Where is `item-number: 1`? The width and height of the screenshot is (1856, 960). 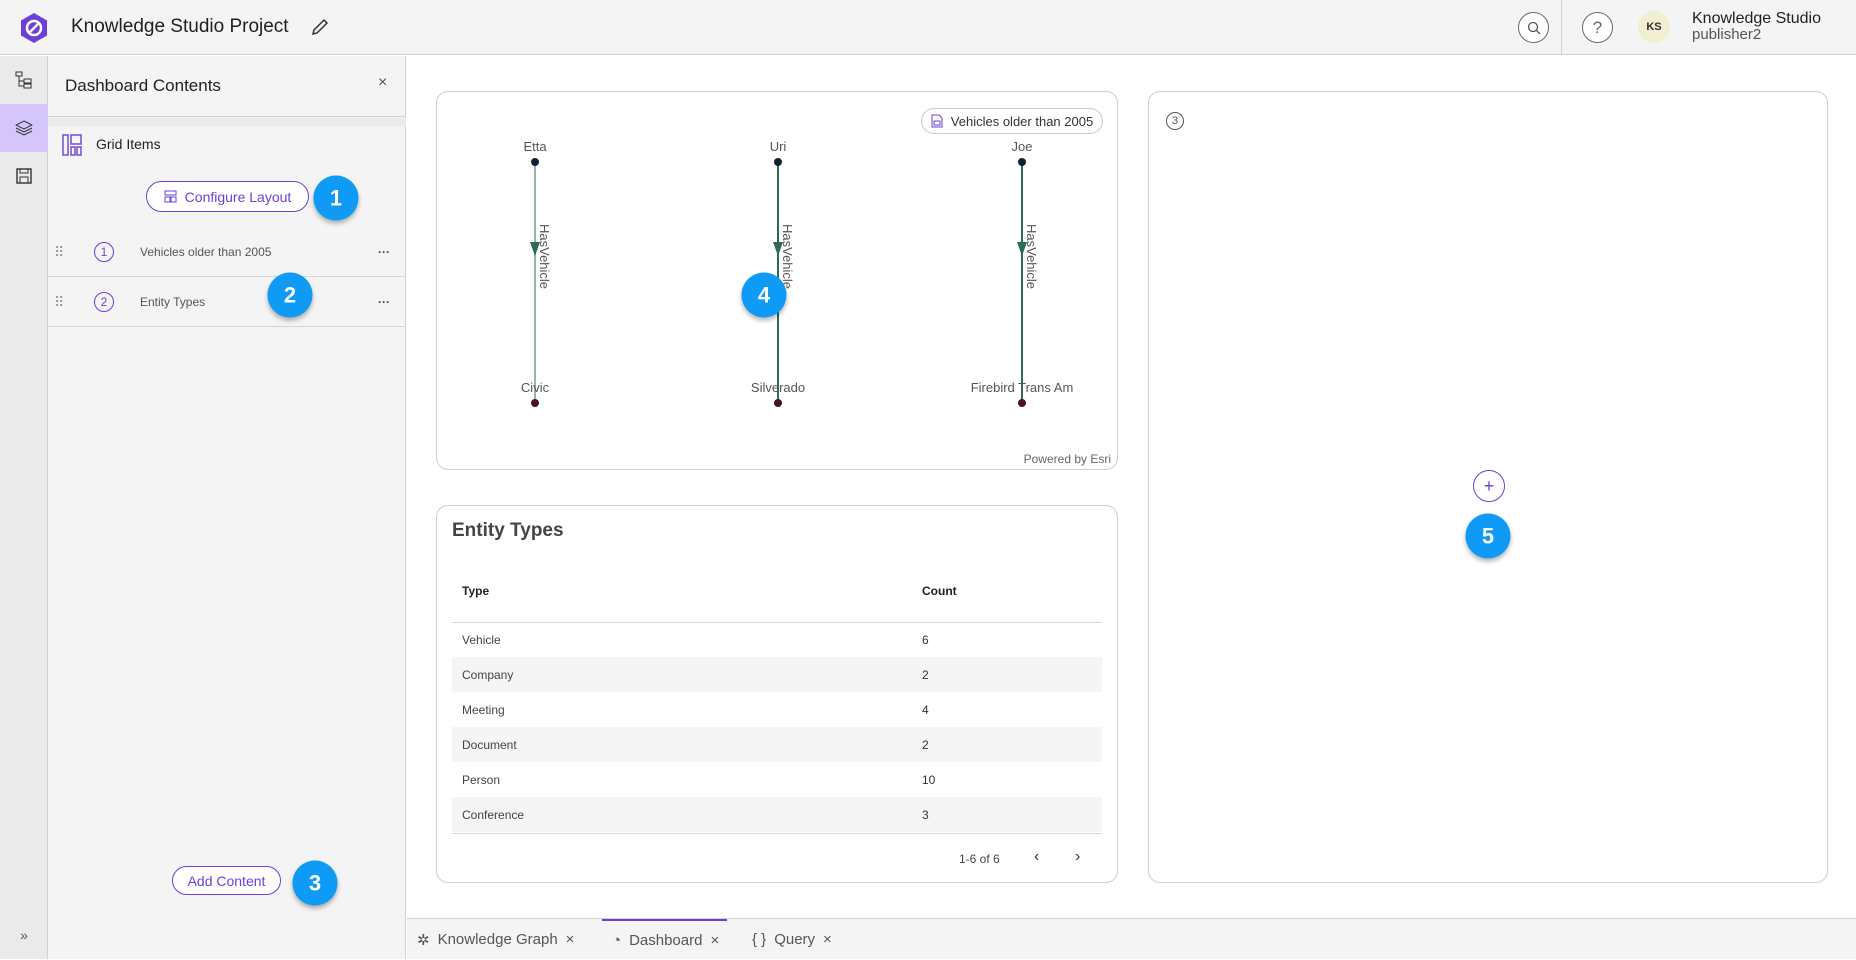 item-number: 1 is located at coordinates (104, 252).